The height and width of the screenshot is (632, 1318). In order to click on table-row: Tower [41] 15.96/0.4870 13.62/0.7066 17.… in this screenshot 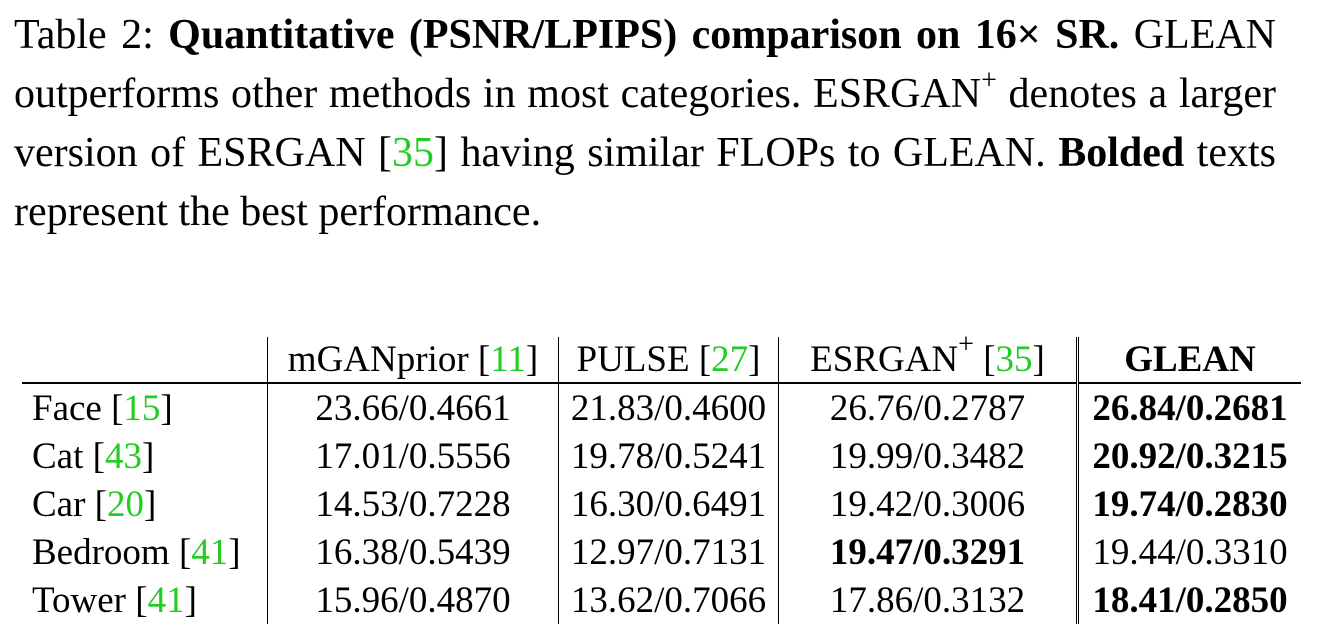, I will do `click(661, 600)`.